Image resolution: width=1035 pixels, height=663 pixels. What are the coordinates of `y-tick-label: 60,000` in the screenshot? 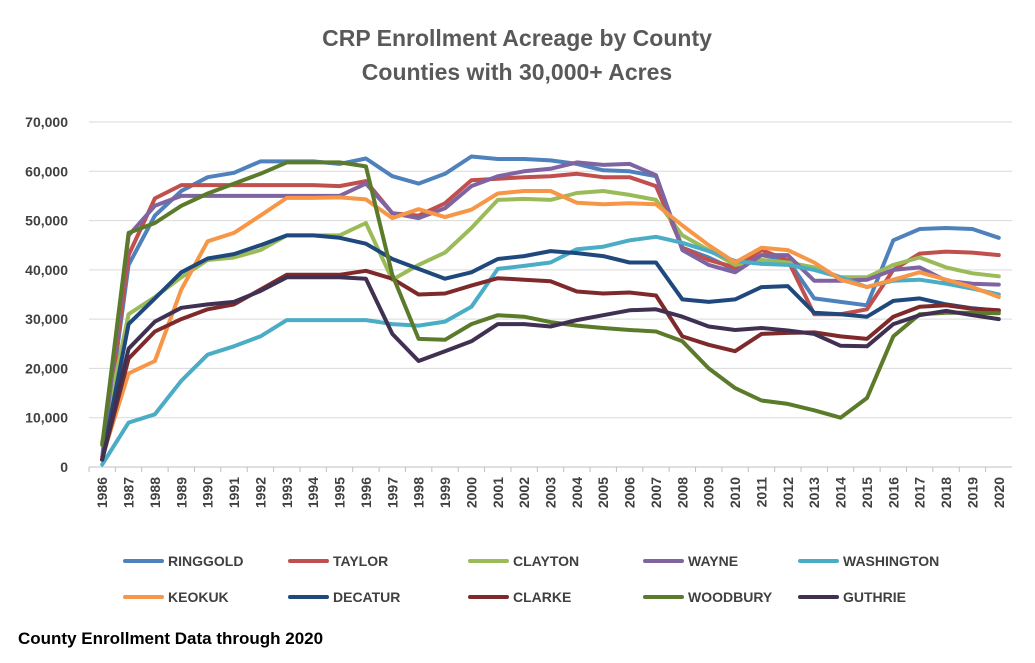 It's located at (46, 171).